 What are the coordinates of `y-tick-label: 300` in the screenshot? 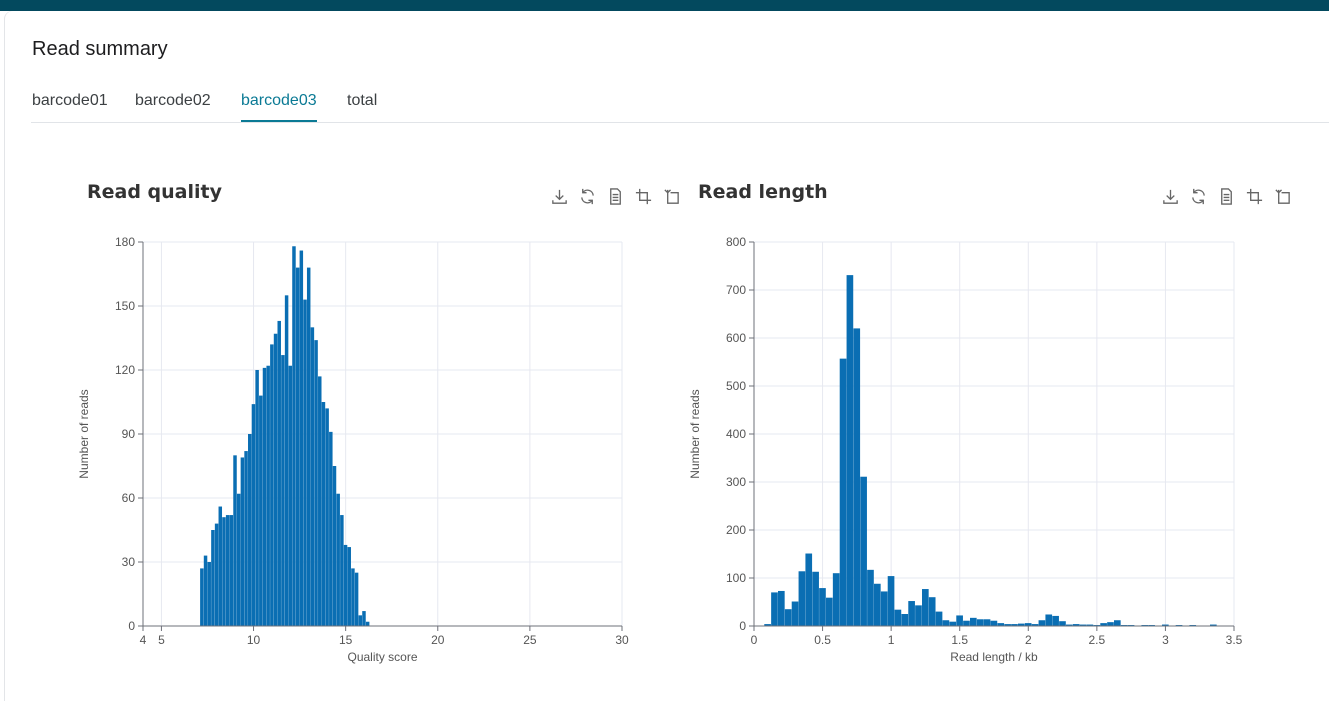 It's located at (736, 482).